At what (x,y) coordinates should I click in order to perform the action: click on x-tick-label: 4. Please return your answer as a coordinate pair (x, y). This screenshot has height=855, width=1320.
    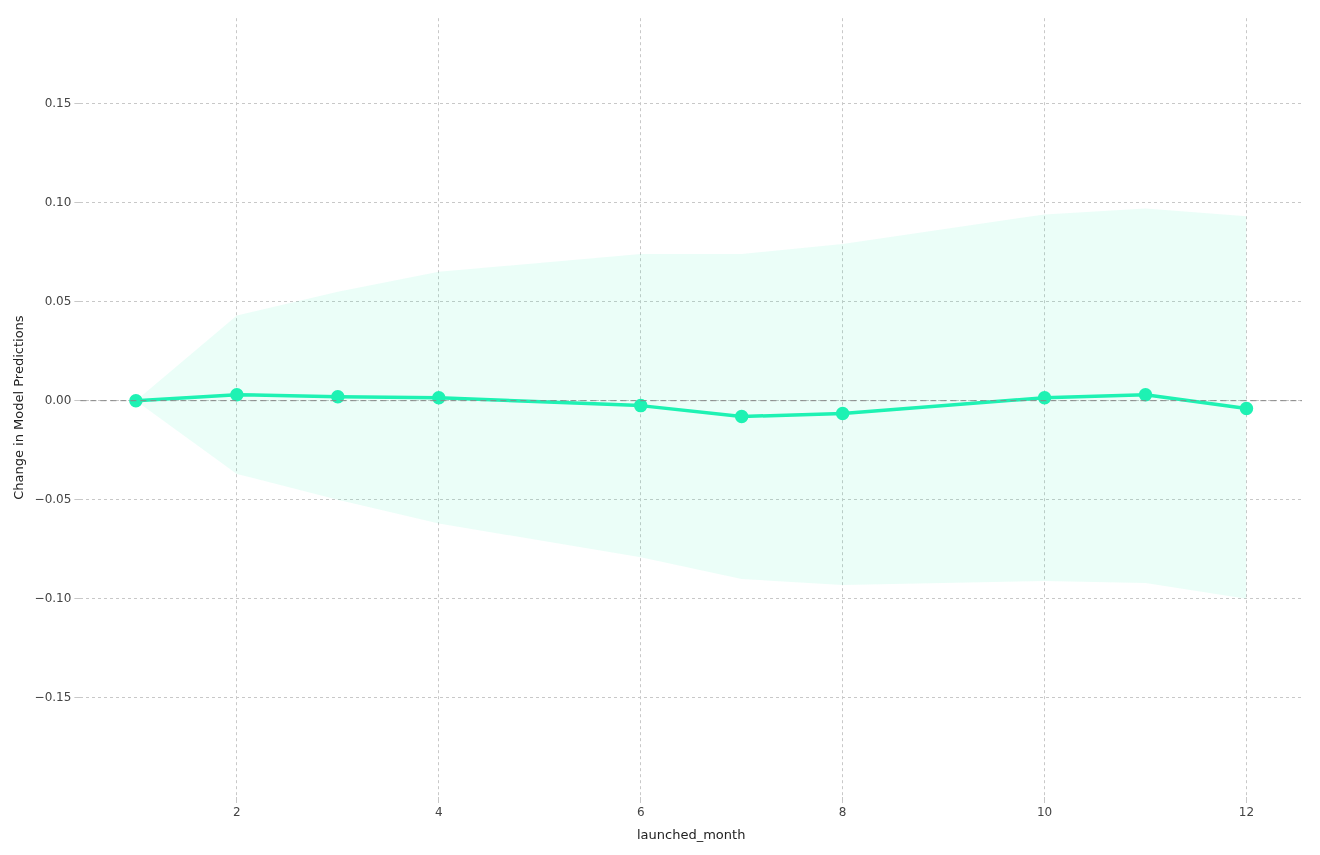
    Looking at the image, I should click on (438, 812).